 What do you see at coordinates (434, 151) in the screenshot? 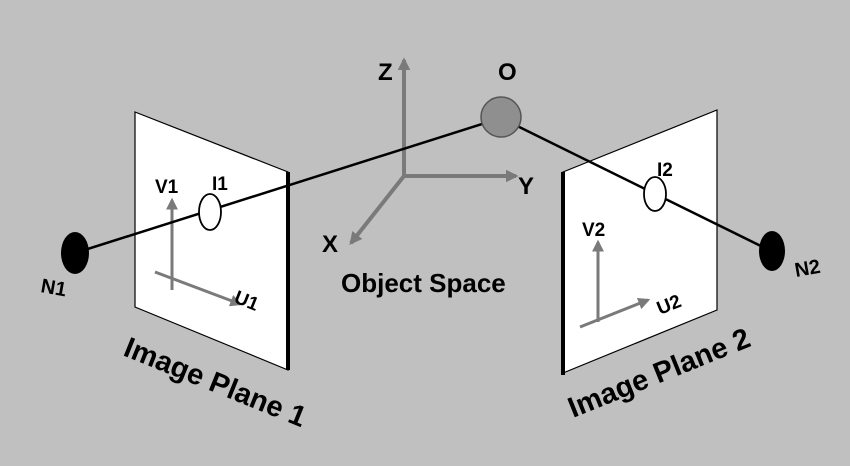
I see `object-space-axes` at bounding box center [434, 151].